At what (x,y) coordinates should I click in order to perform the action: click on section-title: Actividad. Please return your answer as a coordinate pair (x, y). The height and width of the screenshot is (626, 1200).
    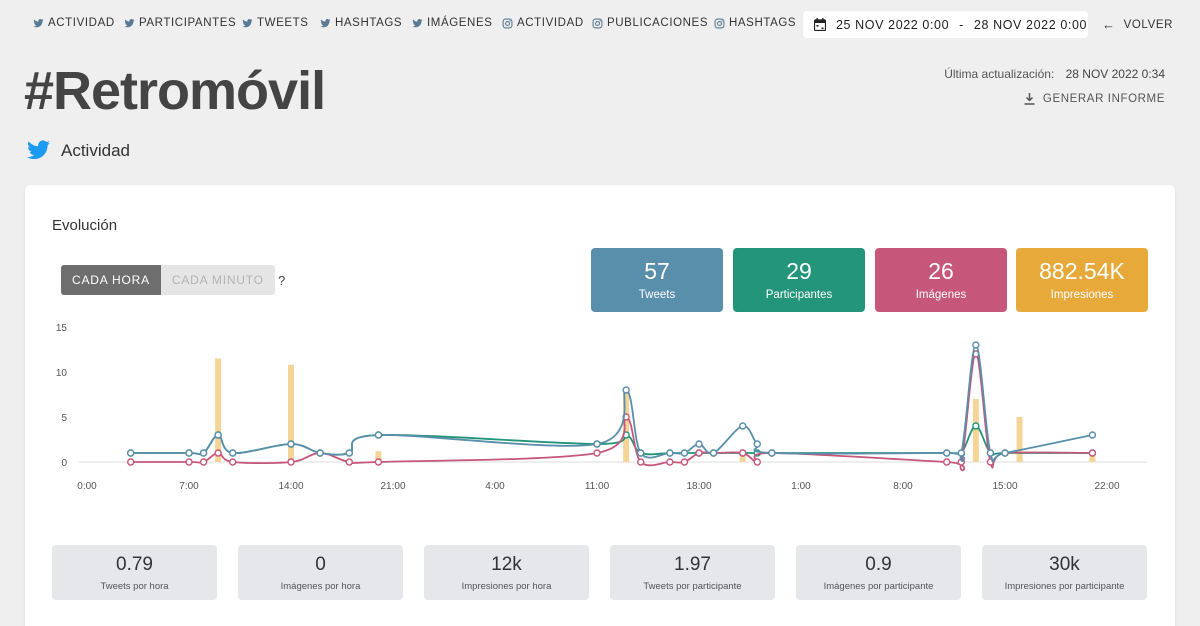
    Looking at the image, I should click on (95, 150).